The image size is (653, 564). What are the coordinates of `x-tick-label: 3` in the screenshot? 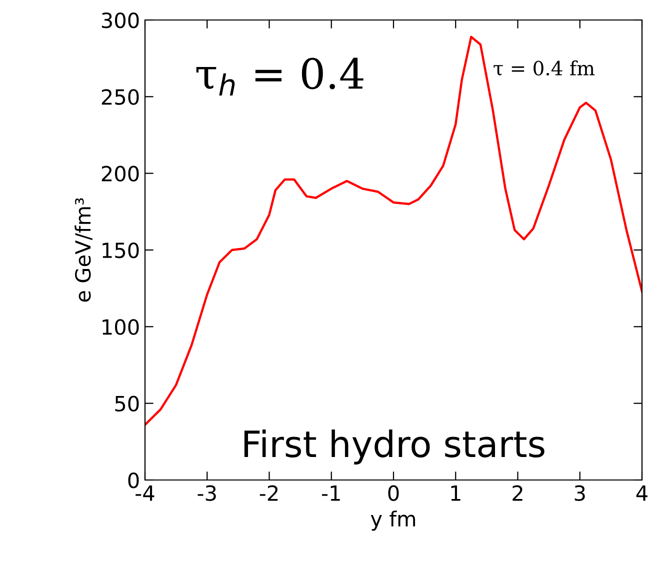 It's located at (579, 493).